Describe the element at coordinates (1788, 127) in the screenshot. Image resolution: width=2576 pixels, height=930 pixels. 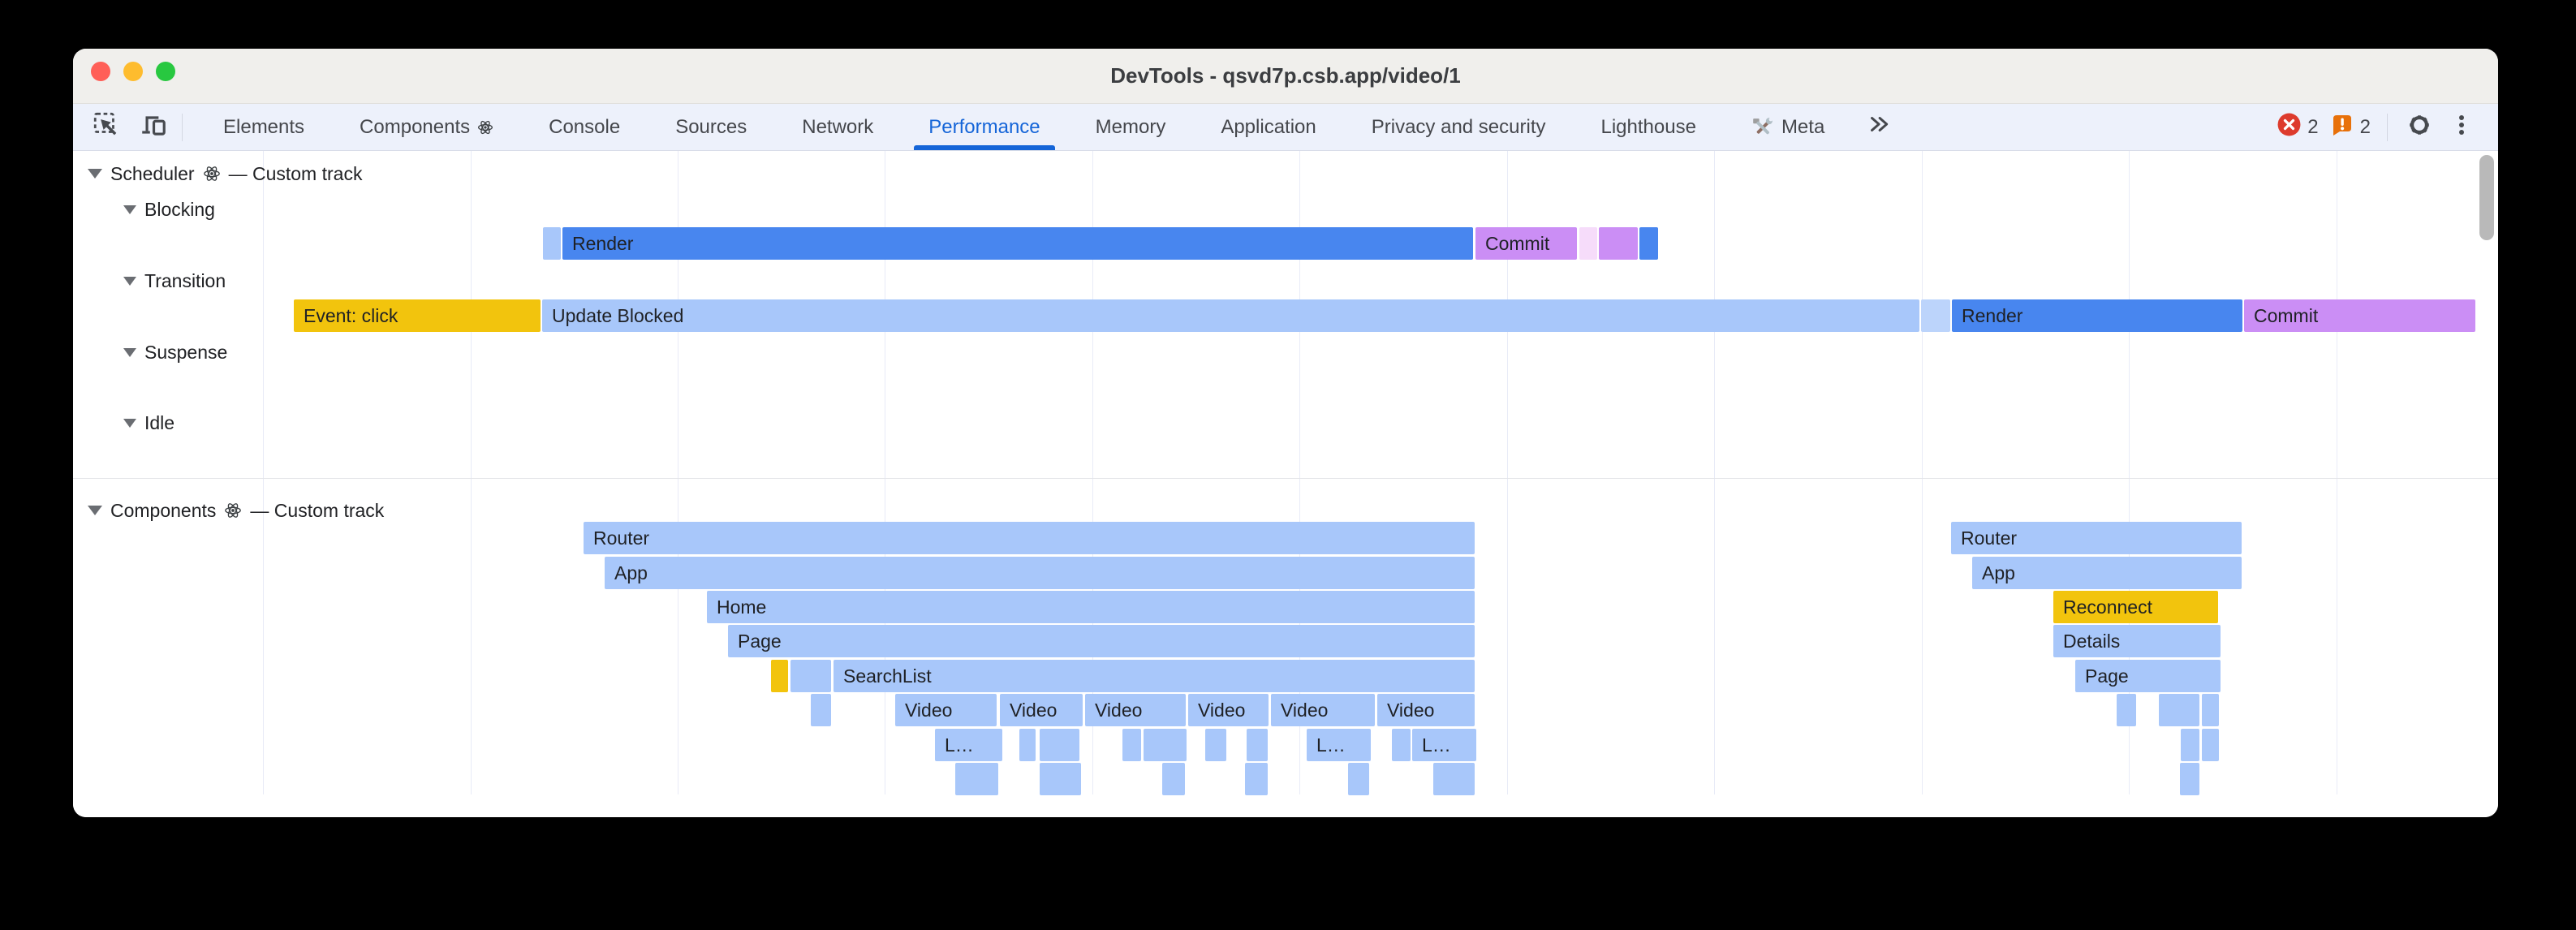
I see `tab-meta: Meta` at that location.